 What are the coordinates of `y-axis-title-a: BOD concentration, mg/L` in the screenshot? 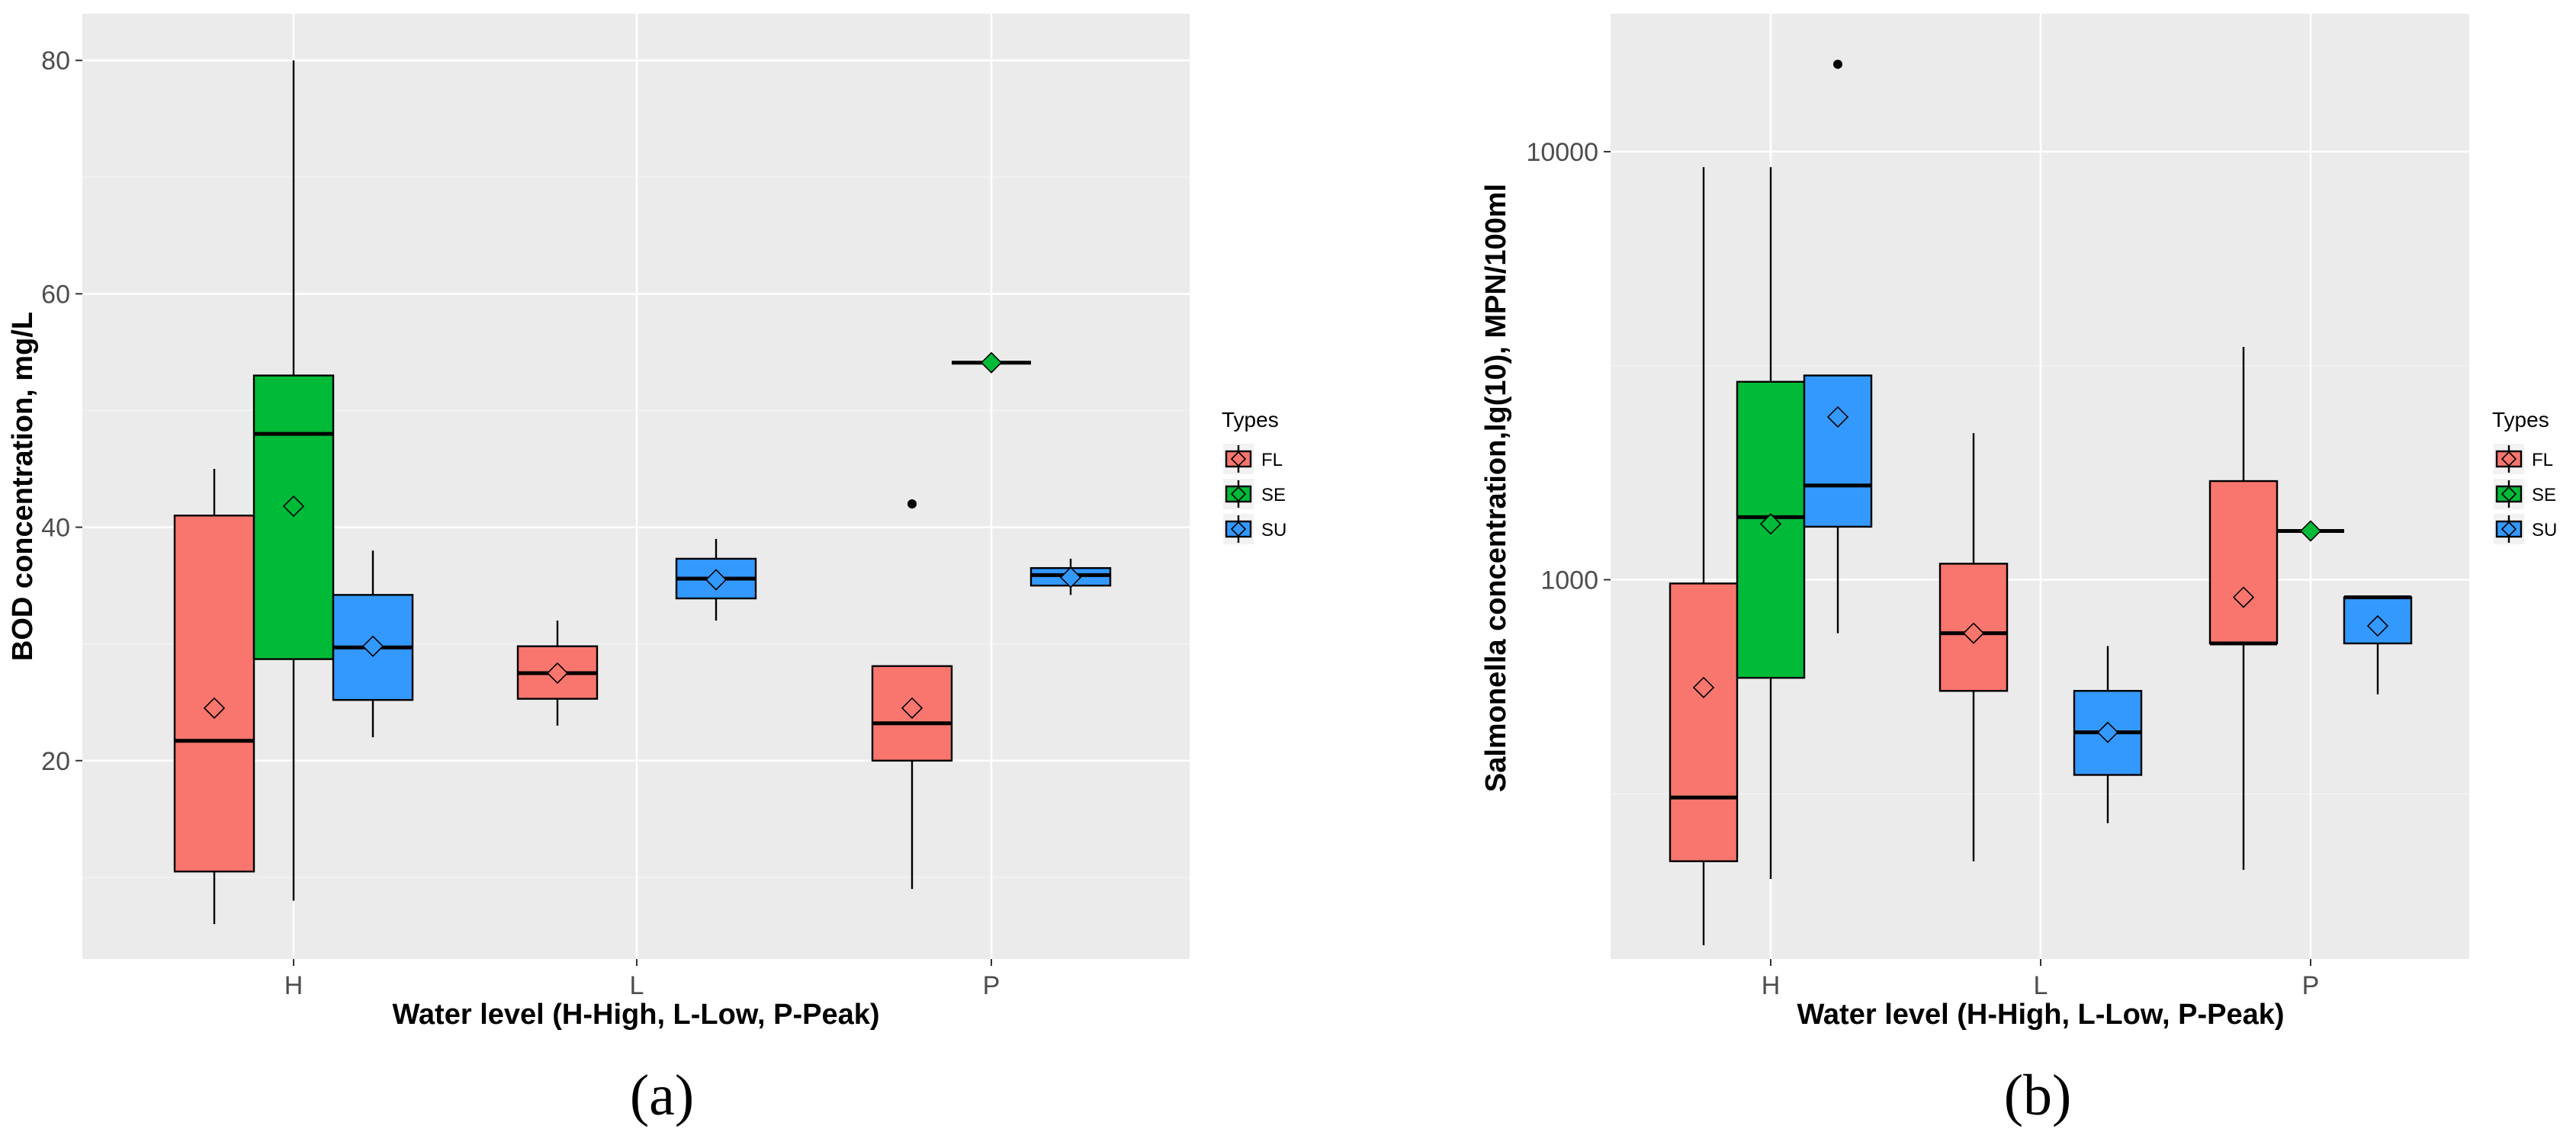 It's located at (23, 487).